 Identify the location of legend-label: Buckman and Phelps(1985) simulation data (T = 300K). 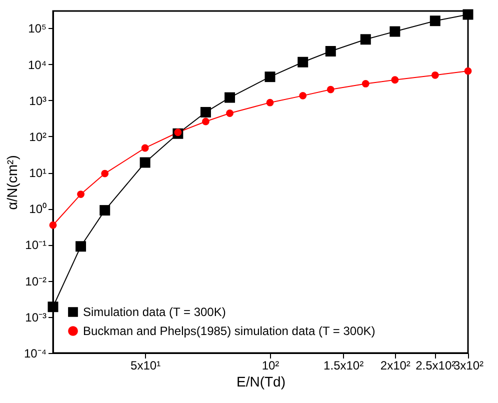
(229, 331).